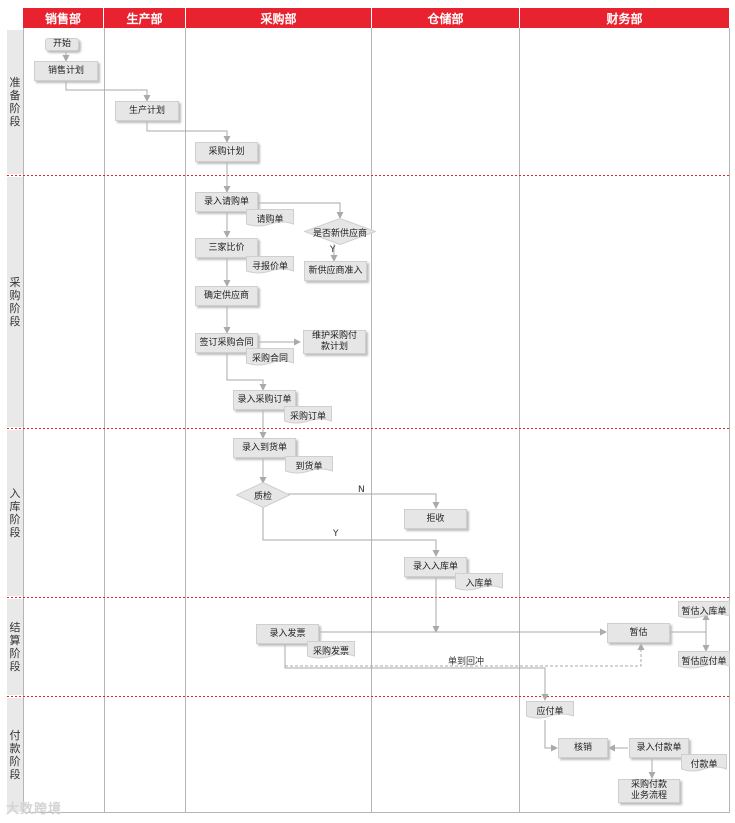  Describe the element at coordinates (333, 250) in the screenshot. I see `new-supplier-yes-label: Y` at that location.